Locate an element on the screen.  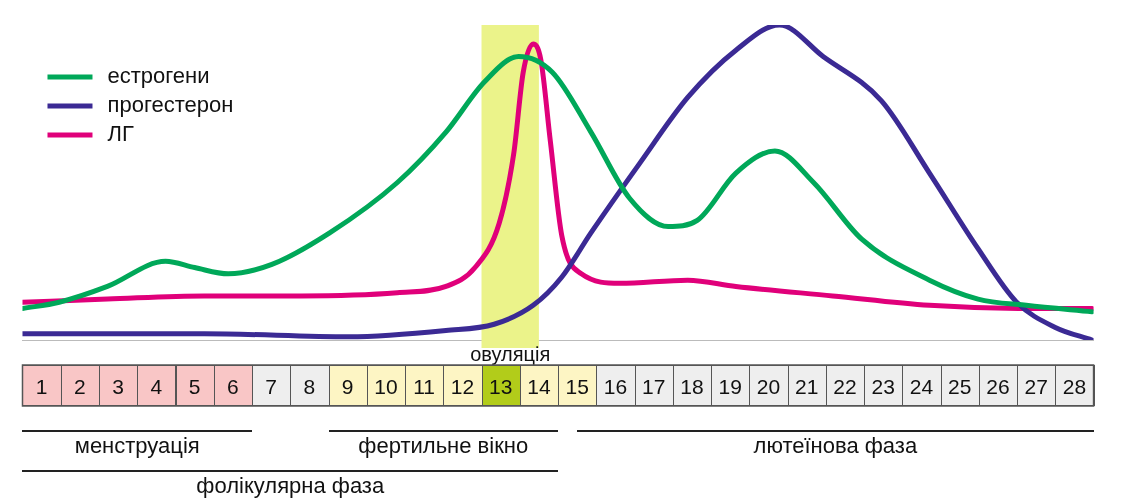
x-tick-label: 19 is located at coordinates (730, 387).